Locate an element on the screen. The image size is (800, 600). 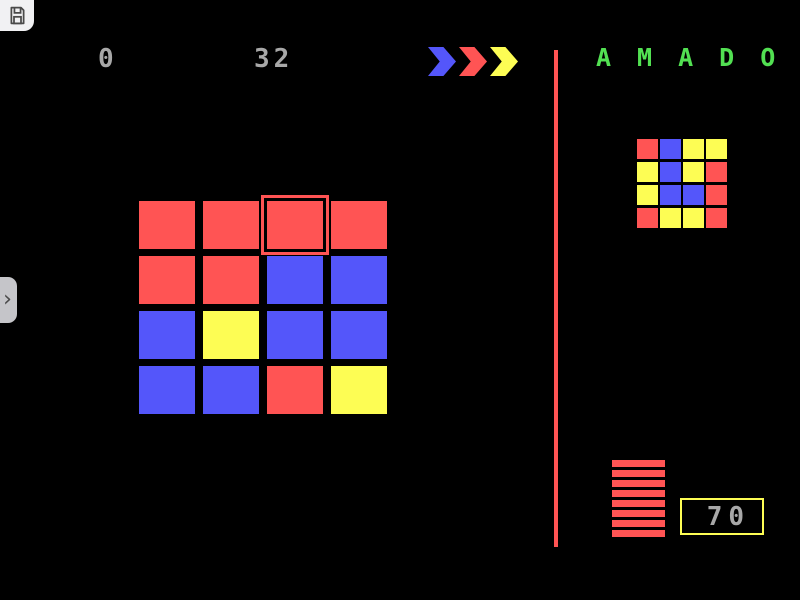
floppy-disk-icon is located at coordinates (17, 15).